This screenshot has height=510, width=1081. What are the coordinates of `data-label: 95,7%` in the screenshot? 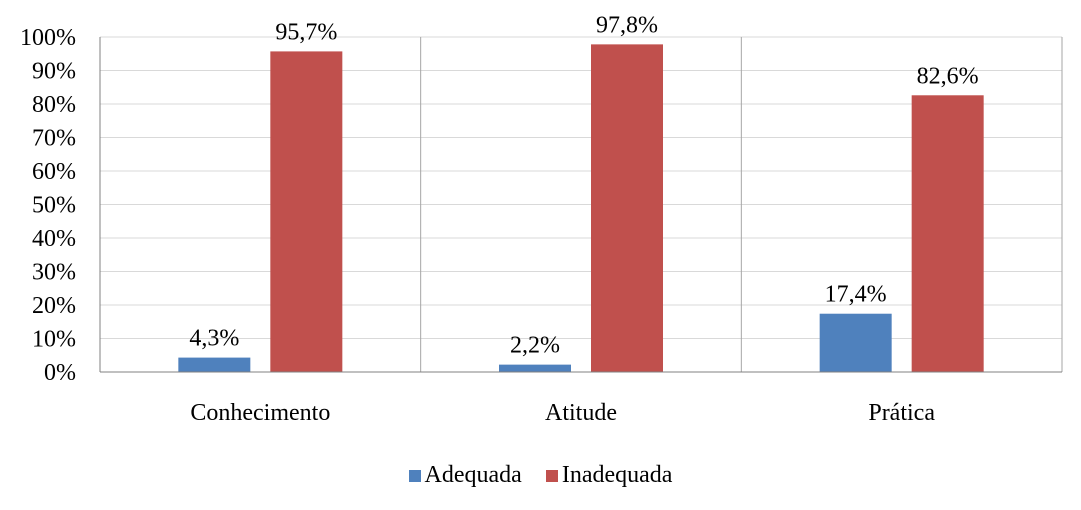 It's located at (306, 32).